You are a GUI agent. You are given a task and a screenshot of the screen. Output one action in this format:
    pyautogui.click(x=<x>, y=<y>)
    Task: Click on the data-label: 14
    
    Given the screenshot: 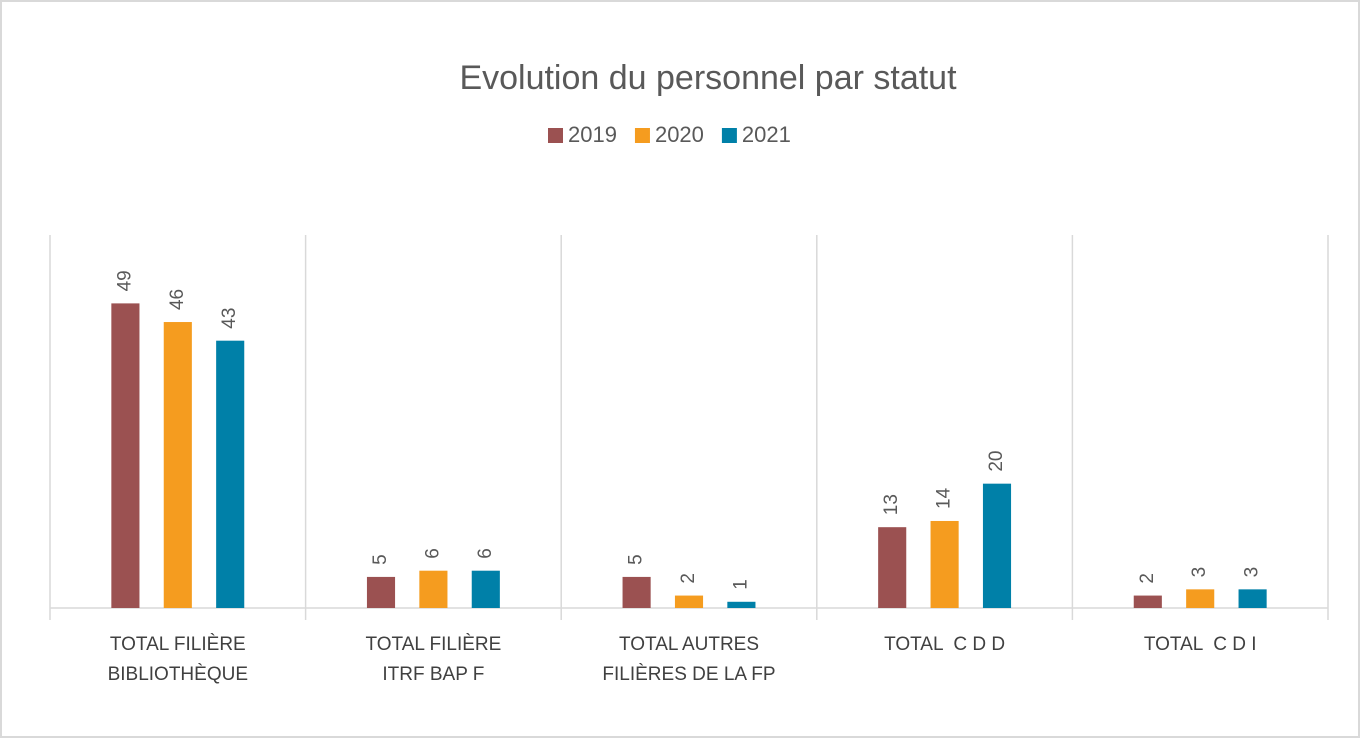 What is the action you would take?
    pyautogui.click(x=944, y=498)
    